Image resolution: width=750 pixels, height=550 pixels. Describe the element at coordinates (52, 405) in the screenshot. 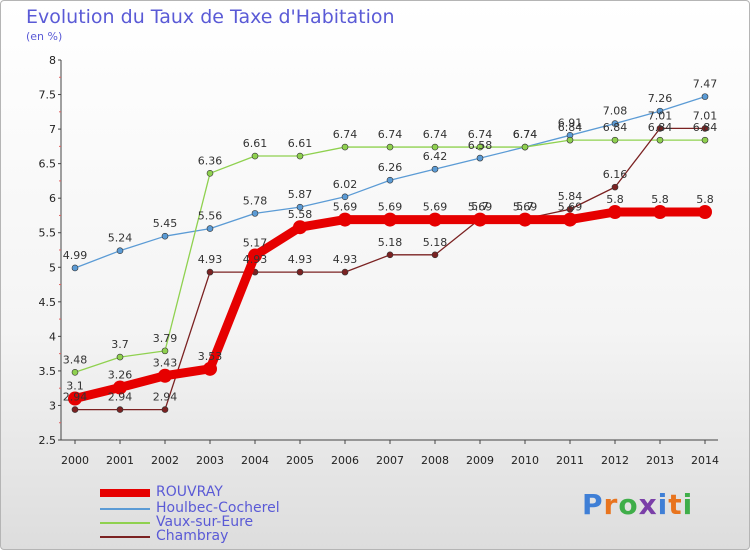

I see `y-tick-label: 3` at that location.